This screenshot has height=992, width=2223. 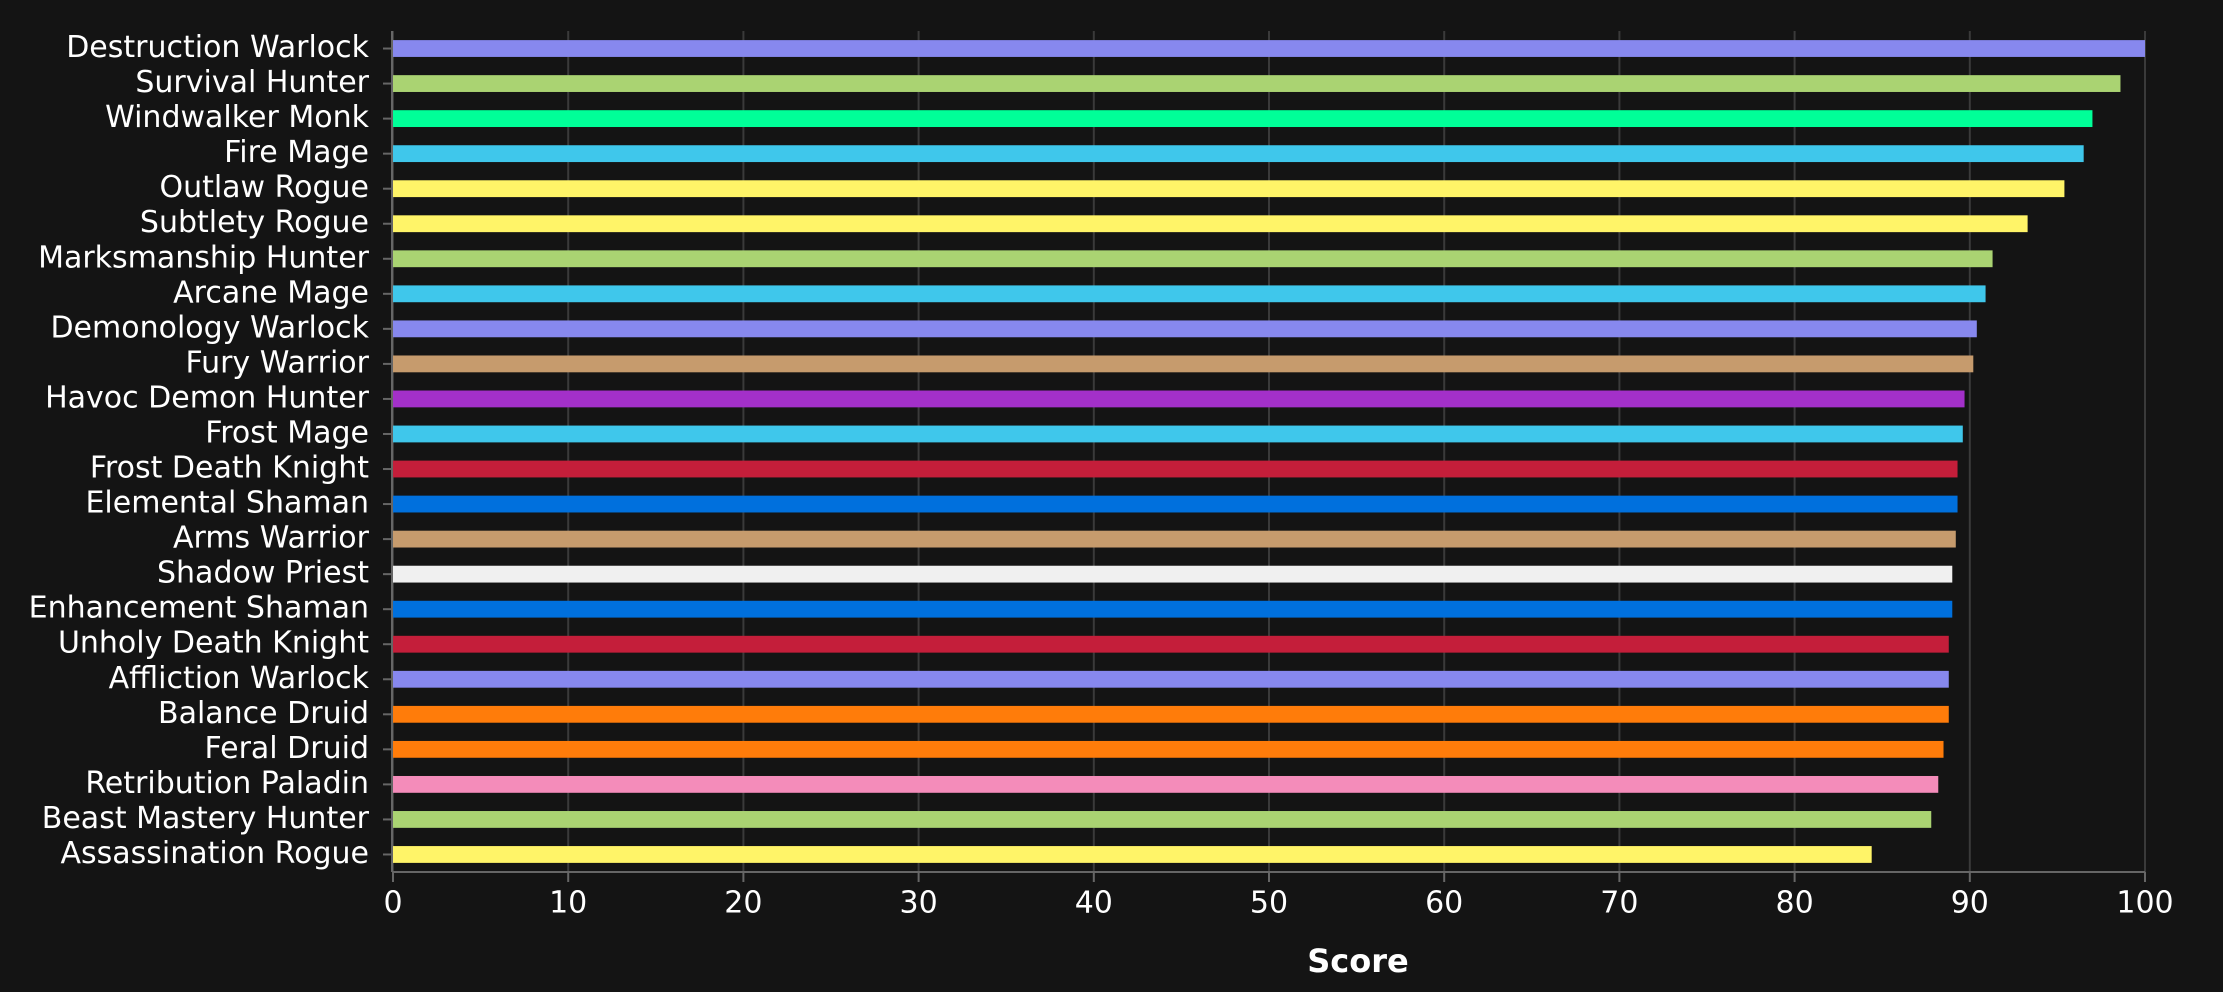 What do you see at coordinates (743, 903) in the screenshot?
I see `x-tick-label: 20` at bounding box center [743, 903].